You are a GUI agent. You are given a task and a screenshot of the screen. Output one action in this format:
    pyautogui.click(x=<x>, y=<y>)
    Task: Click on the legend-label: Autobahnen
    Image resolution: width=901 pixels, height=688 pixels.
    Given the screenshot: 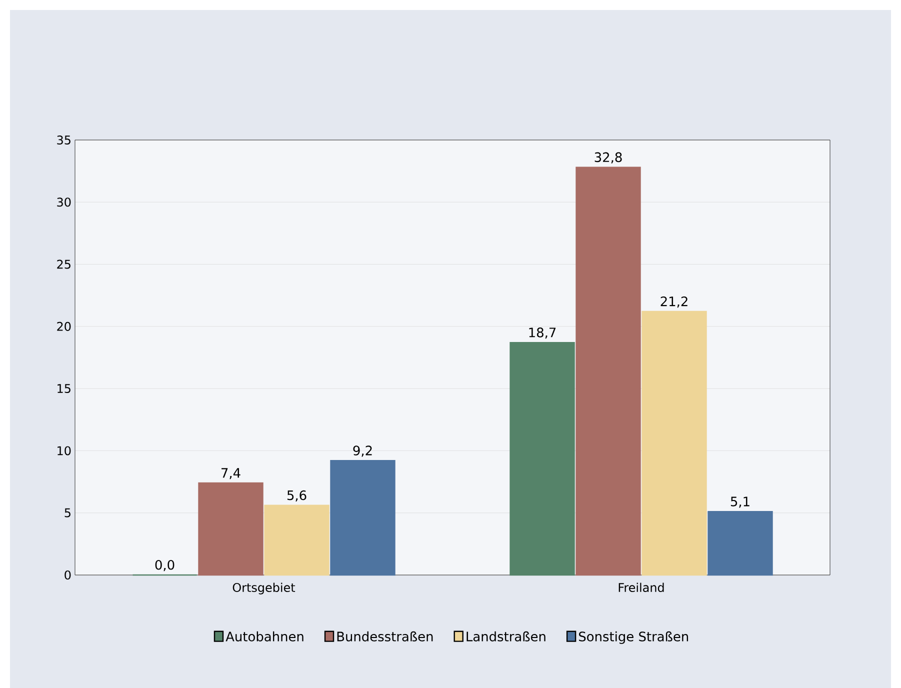 What is the action you would take?
    pyautogui.click(x=265, y=636)
    